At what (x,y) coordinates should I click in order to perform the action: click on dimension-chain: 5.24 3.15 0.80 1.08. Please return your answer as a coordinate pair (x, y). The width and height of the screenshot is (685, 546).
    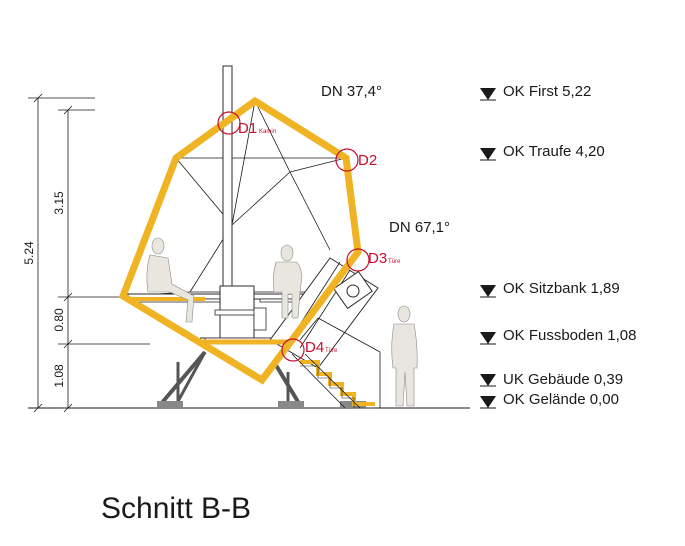
    Looking at the image, I should click on (86, 253).